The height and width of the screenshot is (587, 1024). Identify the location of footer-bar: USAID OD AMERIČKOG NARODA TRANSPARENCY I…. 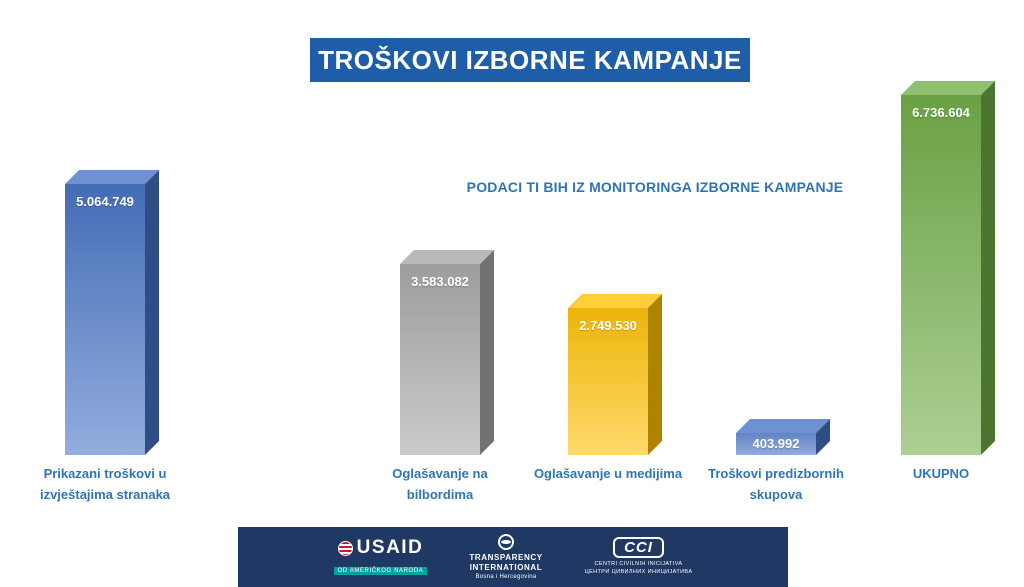
(513, 557).